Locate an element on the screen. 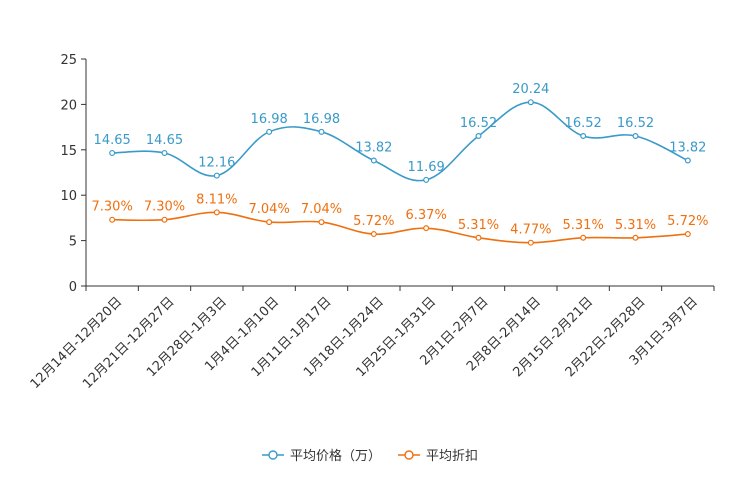 The height and width of the screenshot is (500, 744). data-label: 8.11% is located at coordinates (216, 199).